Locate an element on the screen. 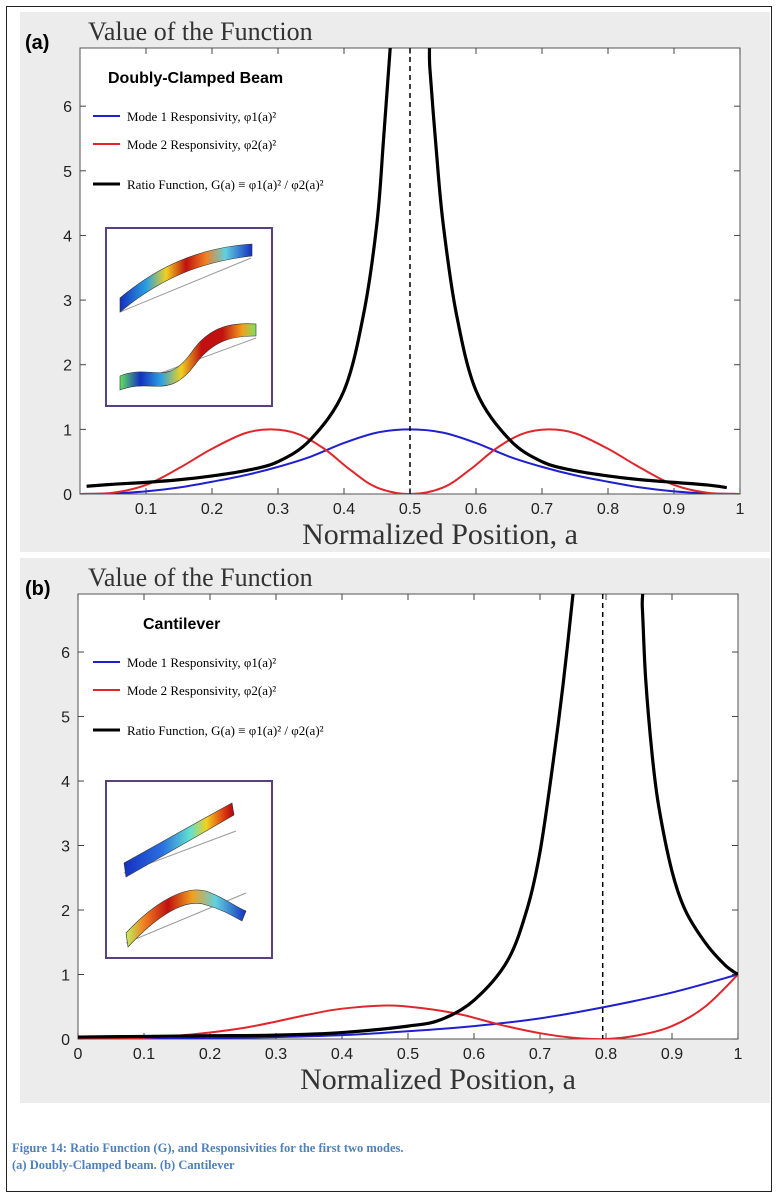 This screenshot has width=780, height=1200. caption-line-2: (a) Doubly-Clamped beam. (b) Cantilever is located at coordinates (123, 1165).